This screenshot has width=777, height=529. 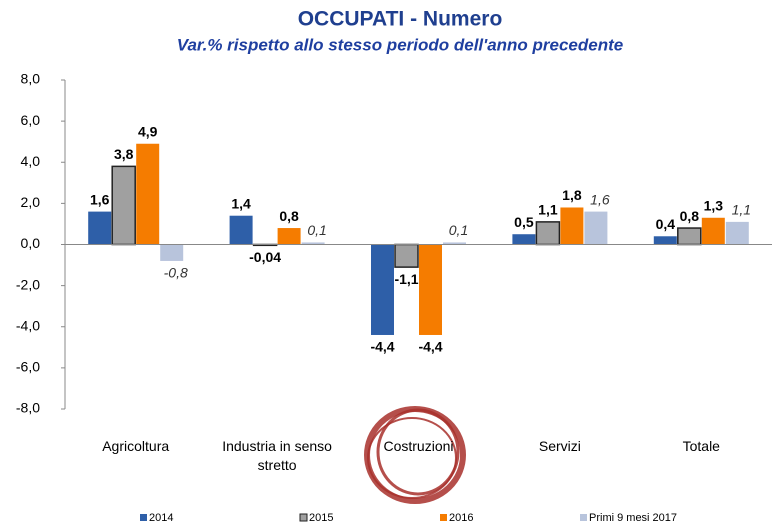 I want to click on y-tick-label: 2,0, so click(x=31, y=202).